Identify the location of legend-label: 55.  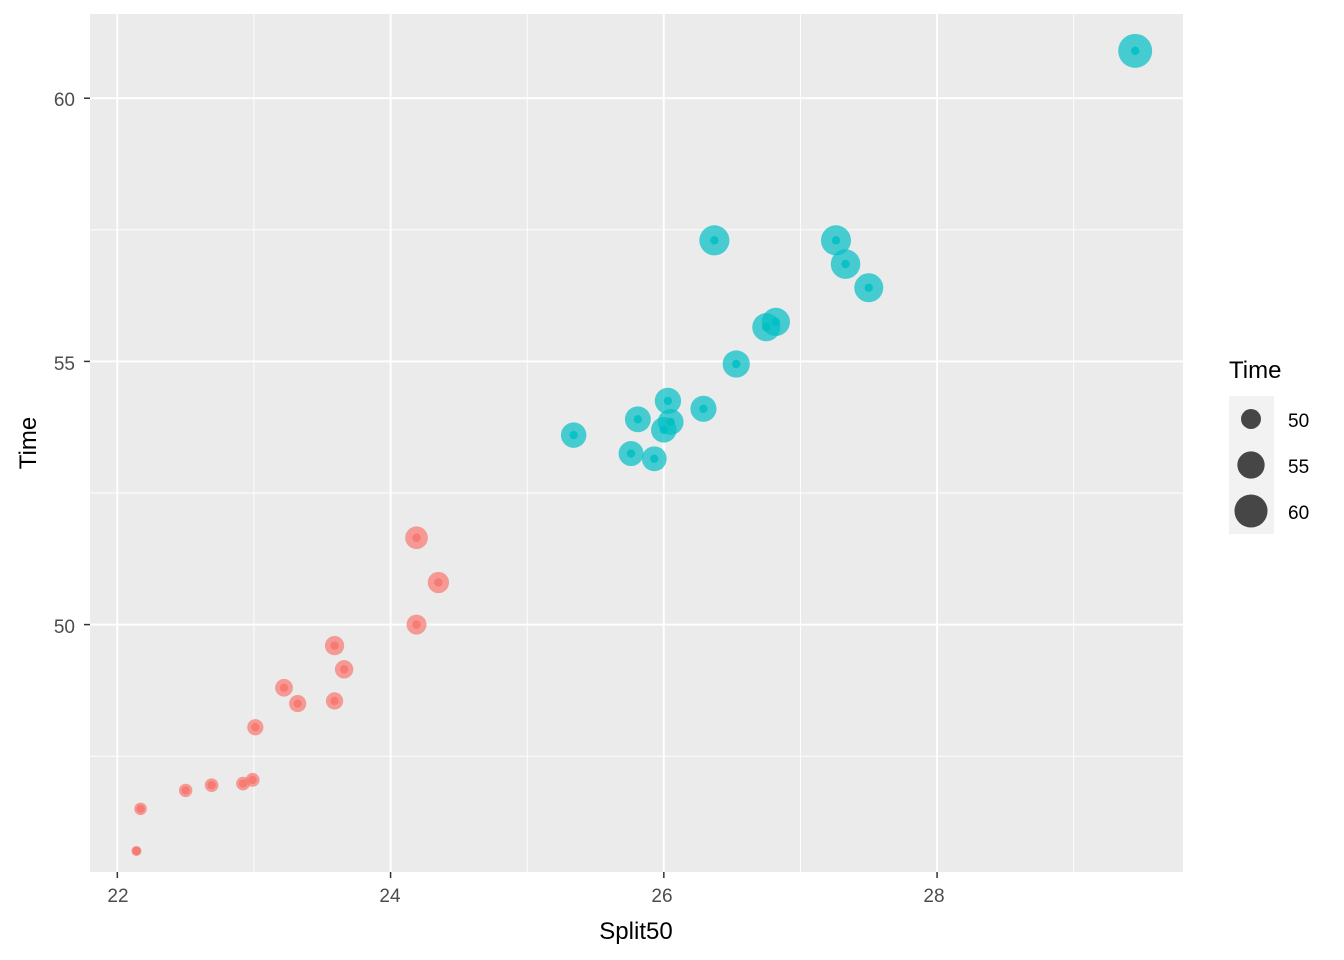
(1298, 467).